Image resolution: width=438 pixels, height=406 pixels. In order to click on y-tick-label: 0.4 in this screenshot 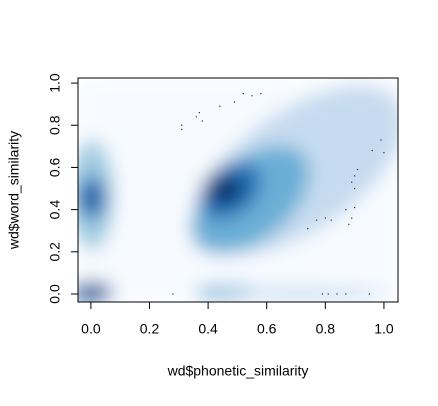, I will do `click(55, 210)`.